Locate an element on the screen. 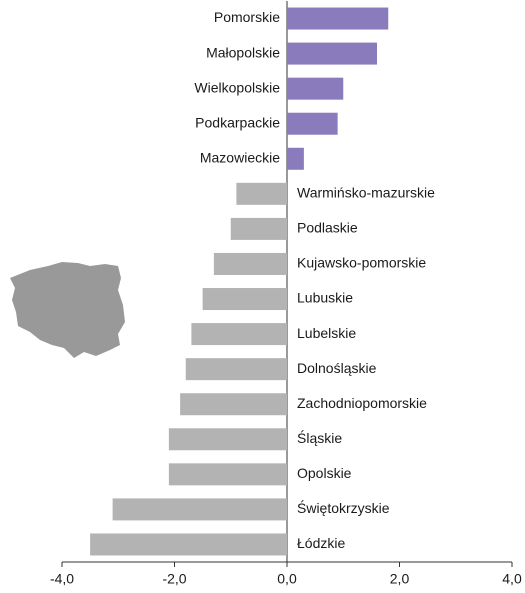 This screenshot has height=593, width=525. category-label: Pomorskie is located at coordinates (247, 17).